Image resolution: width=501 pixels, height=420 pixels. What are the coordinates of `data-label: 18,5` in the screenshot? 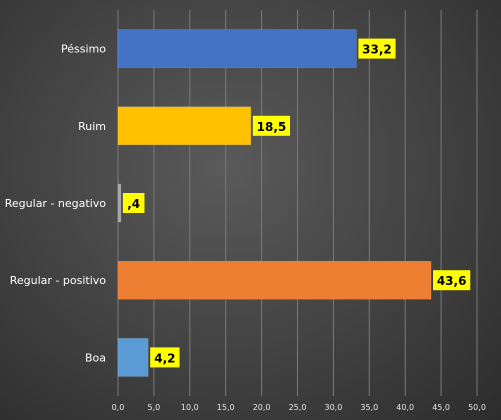 It's located at (272, 127).